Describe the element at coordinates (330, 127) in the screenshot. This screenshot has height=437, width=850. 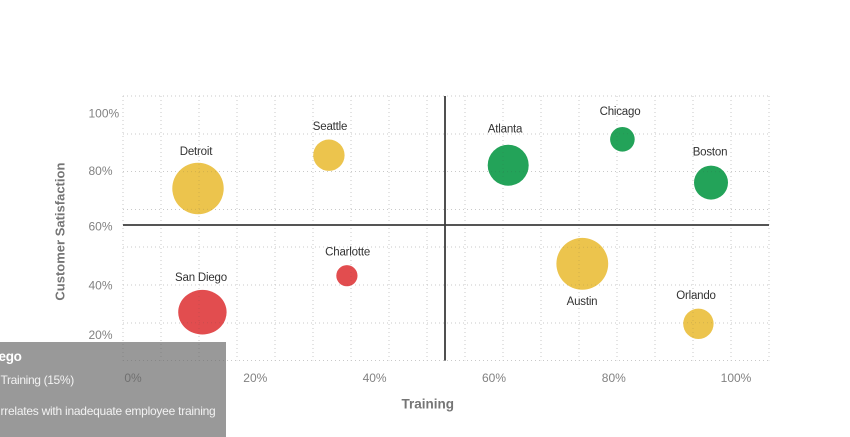
I see `svg-text: Seattle` at that location.